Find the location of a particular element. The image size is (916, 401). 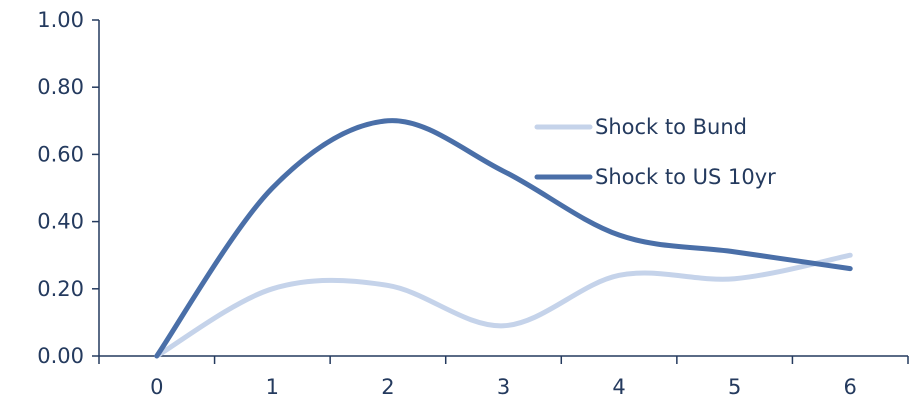

x-tick-label: 6 is located at coordinates (850, 387).